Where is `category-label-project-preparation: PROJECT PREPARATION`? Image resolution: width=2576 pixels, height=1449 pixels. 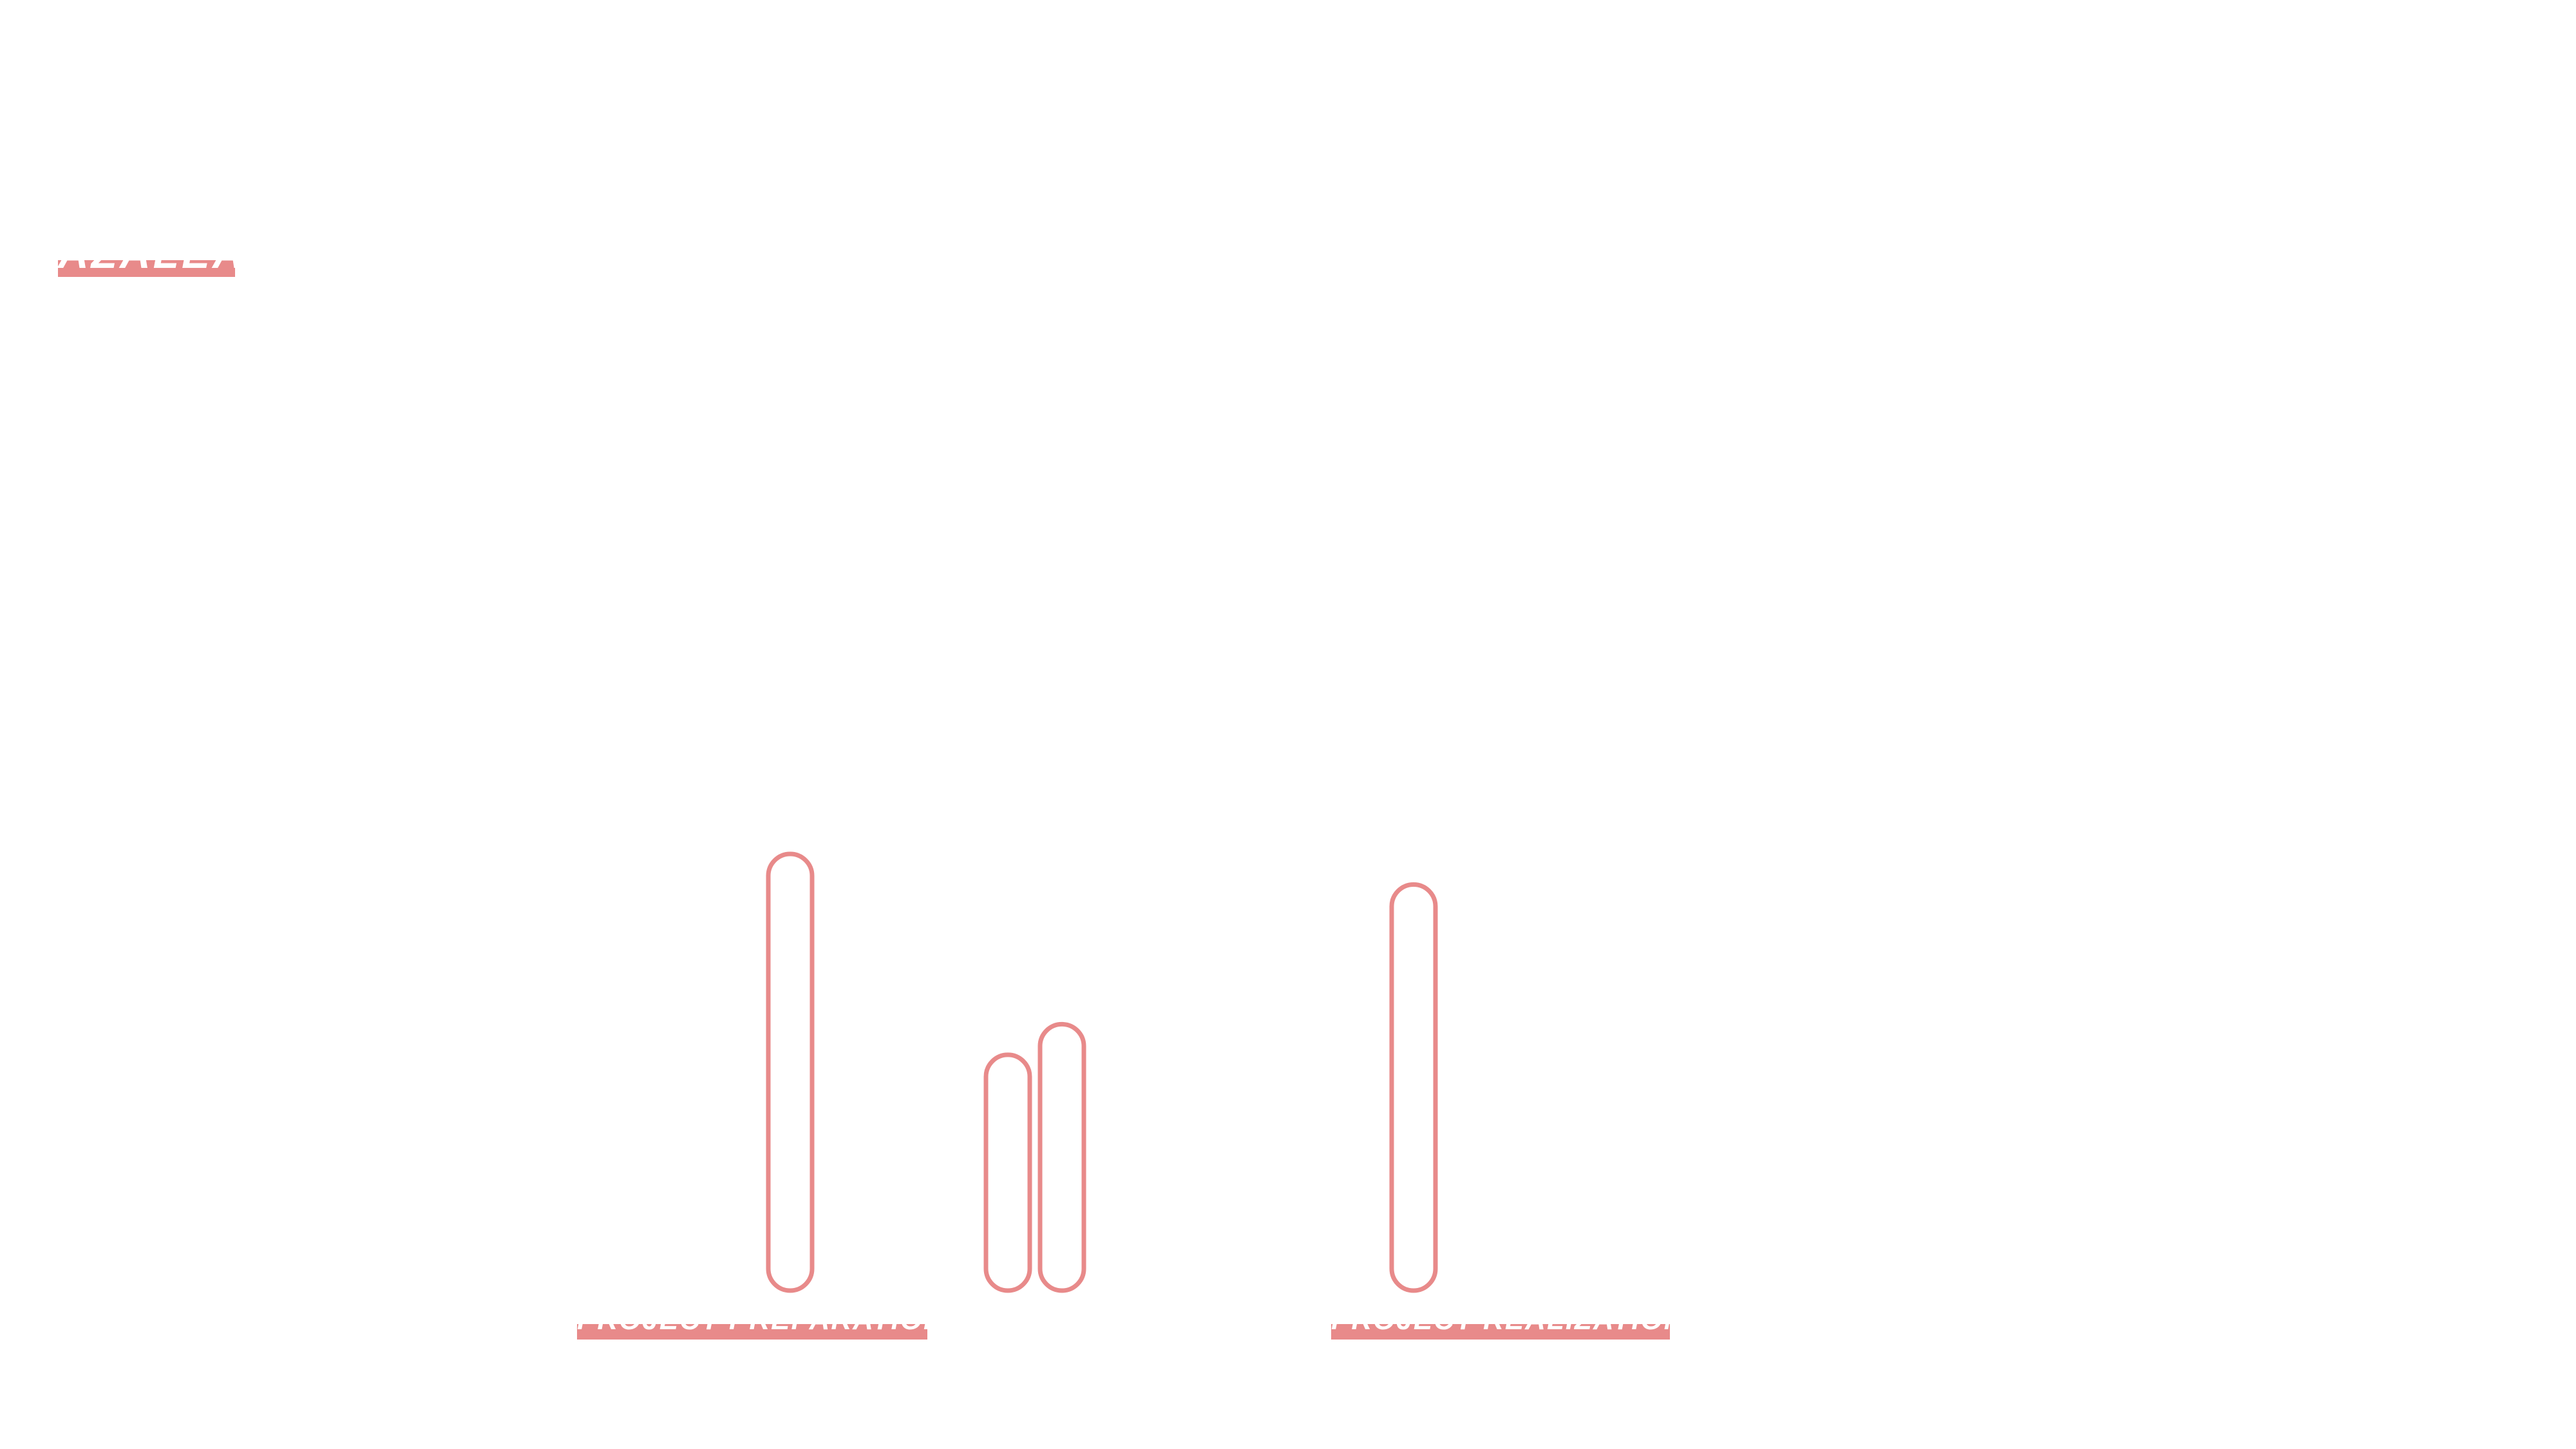
category-label-project-preparation: PROJECT PREPARATION is located at coordinates (752, 1320).